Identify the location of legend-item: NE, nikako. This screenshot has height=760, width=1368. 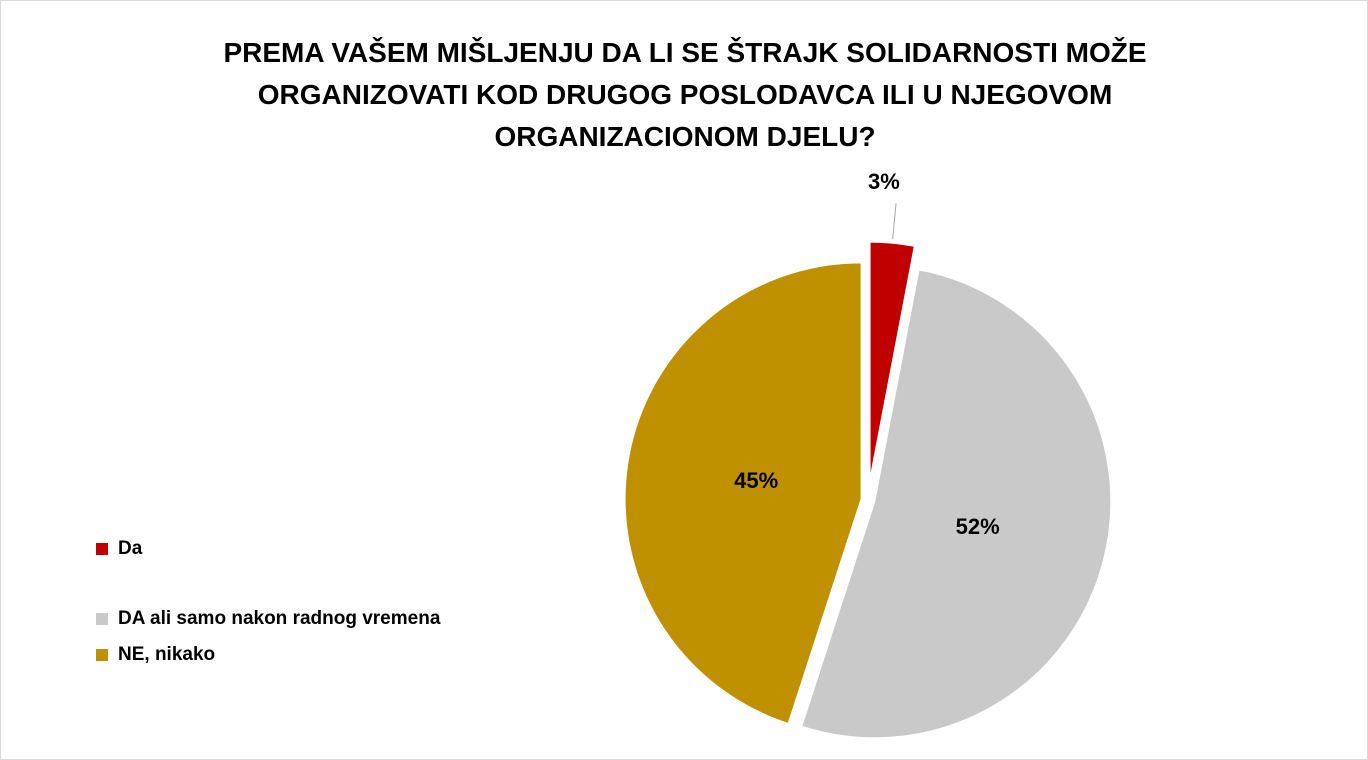
(281, 655).